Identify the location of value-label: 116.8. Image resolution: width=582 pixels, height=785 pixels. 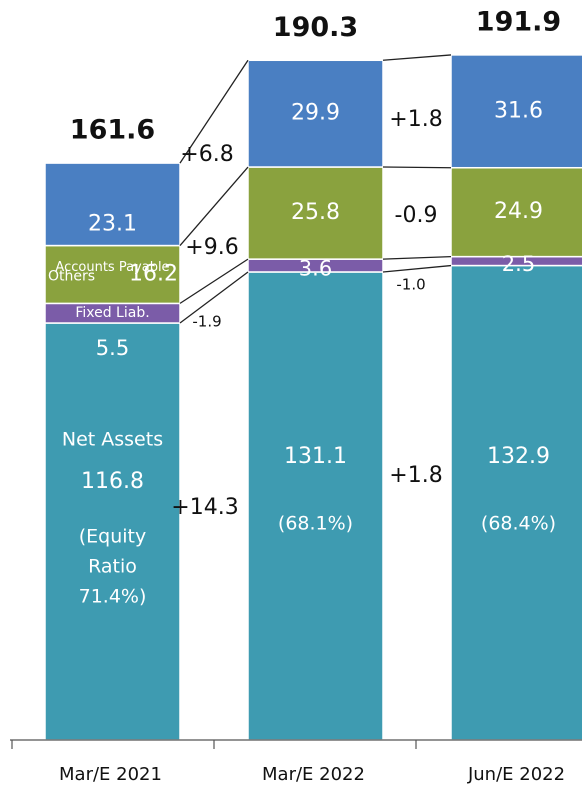
(112, 481).